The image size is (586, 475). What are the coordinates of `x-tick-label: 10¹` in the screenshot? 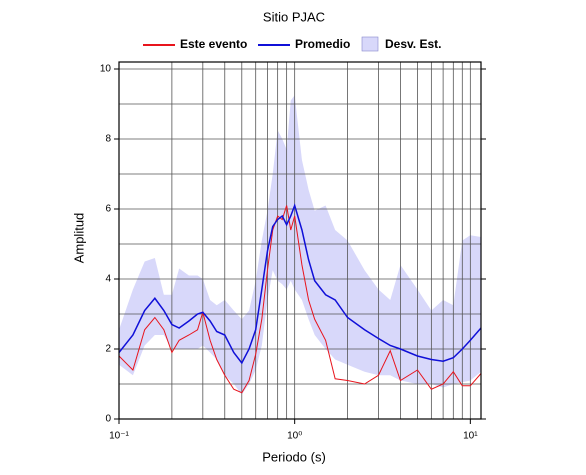 It's located at (470, 436).